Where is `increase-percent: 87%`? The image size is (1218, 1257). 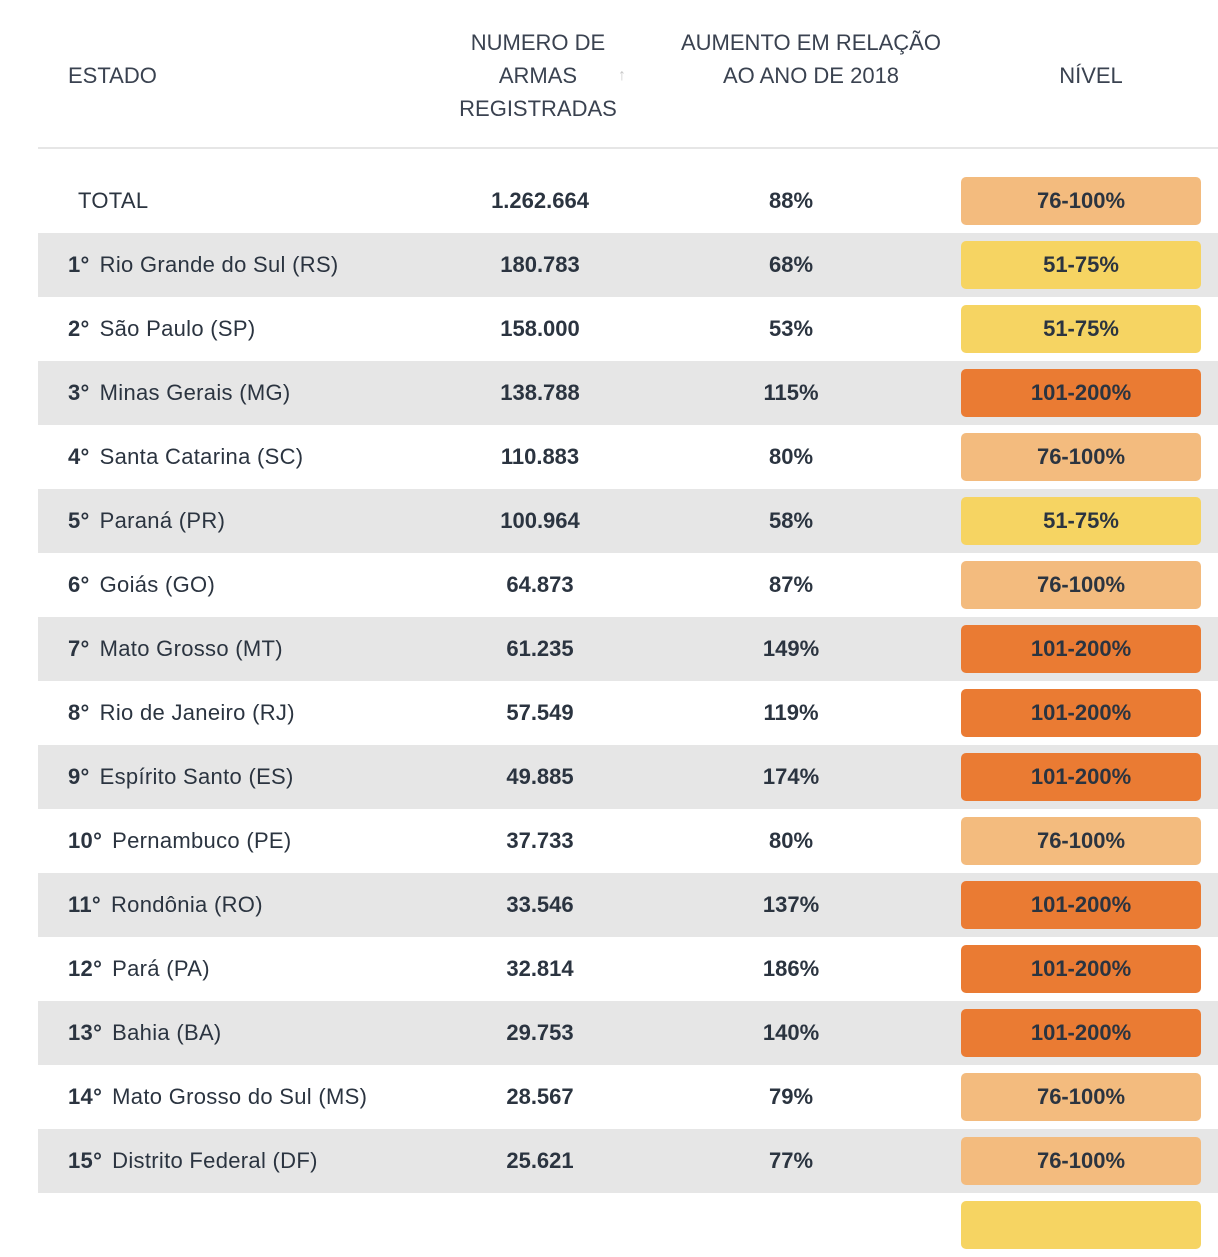
increase-percent: 87% is located at coordinates (791, 584).